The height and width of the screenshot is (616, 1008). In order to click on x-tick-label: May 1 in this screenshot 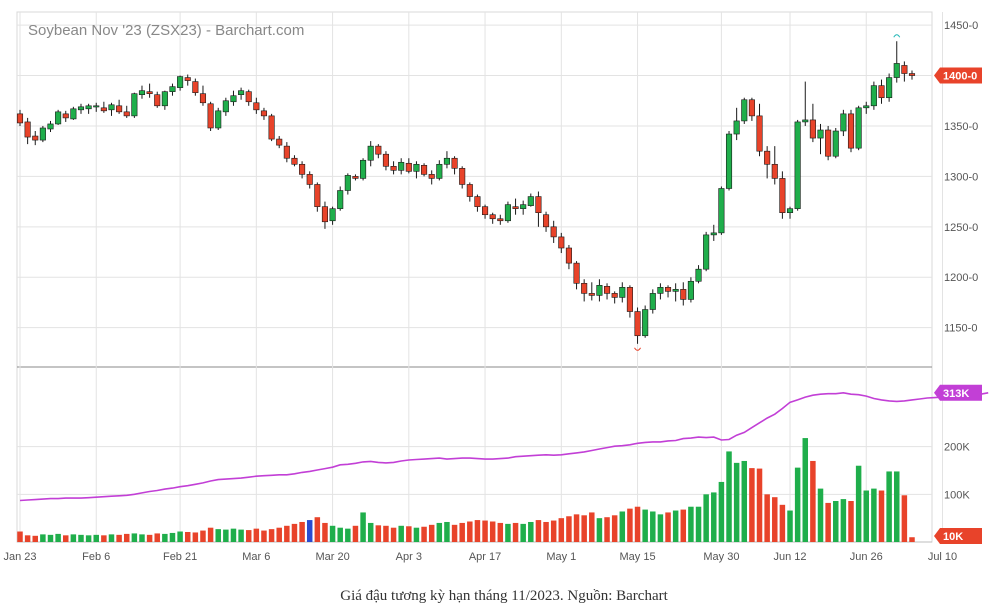, I will do `click(561, 557)`.